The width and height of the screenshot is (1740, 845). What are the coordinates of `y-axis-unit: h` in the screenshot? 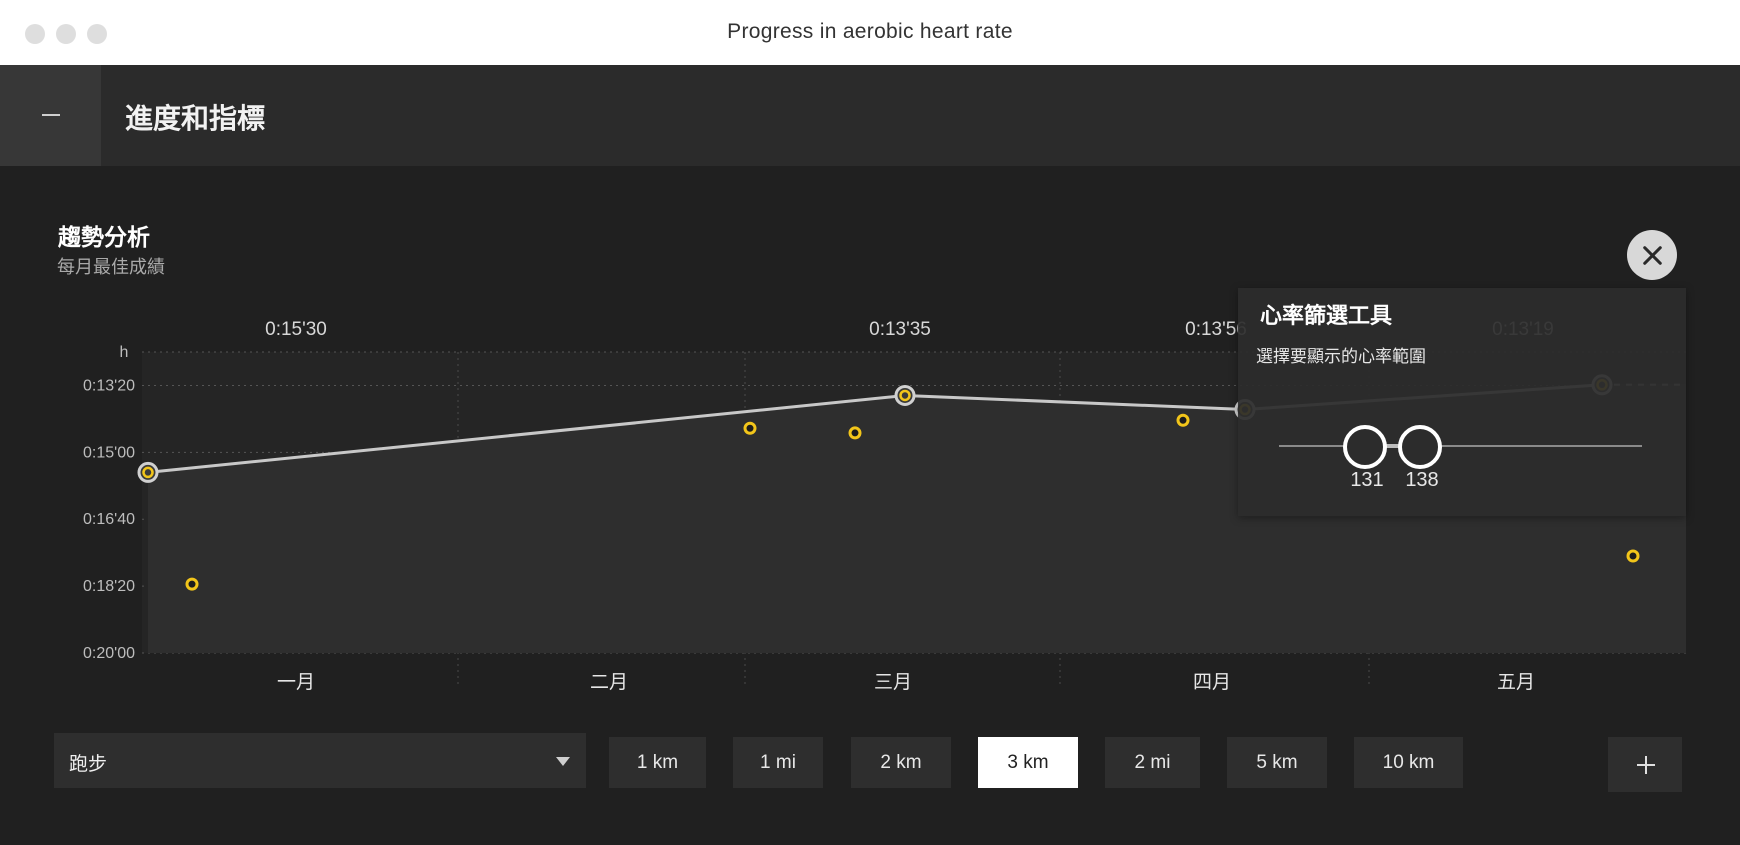 It's located at (124, 352).